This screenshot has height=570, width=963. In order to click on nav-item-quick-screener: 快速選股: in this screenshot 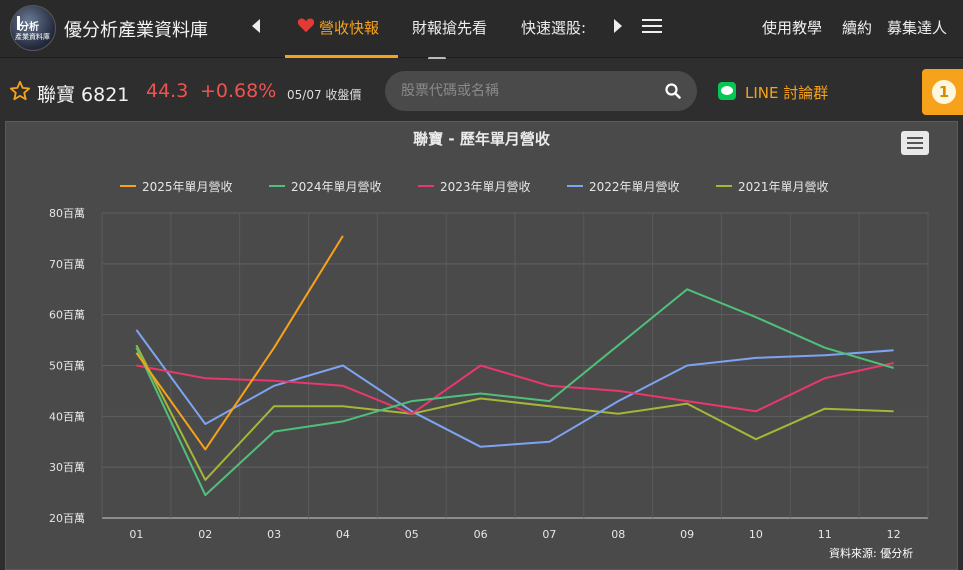, I will do `click(554, 28)`.